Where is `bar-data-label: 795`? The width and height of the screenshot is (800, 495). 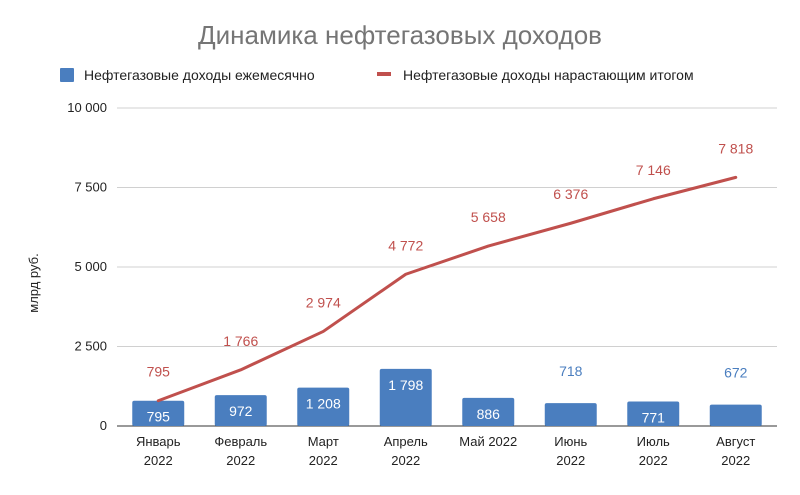 bar-data-label: 795 is located at coordinates (159, 417).